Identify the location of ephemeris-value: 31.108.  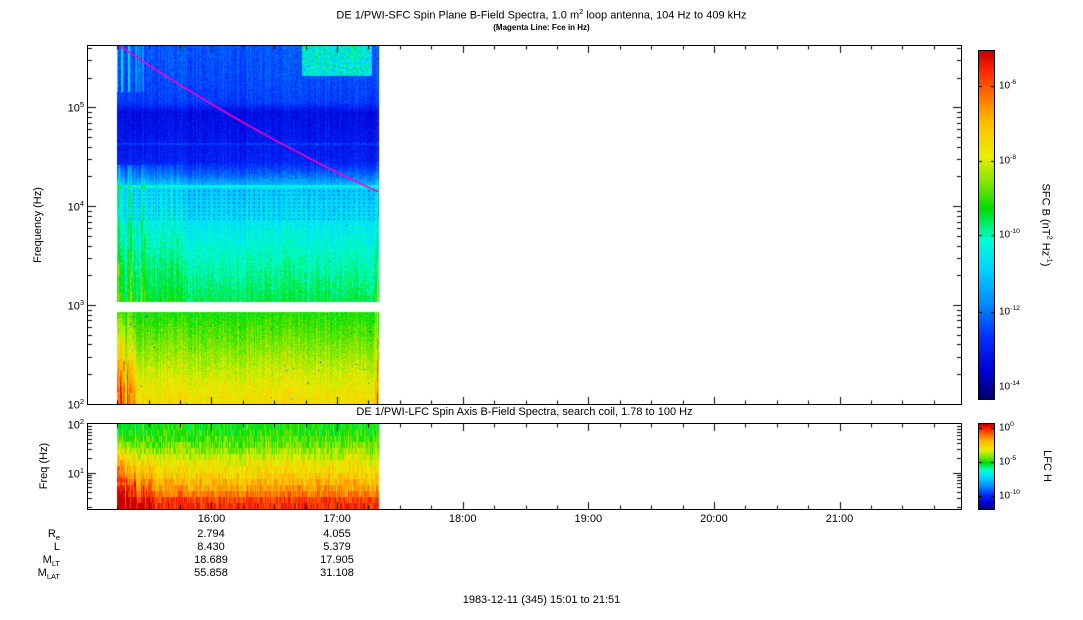
(337, 573).